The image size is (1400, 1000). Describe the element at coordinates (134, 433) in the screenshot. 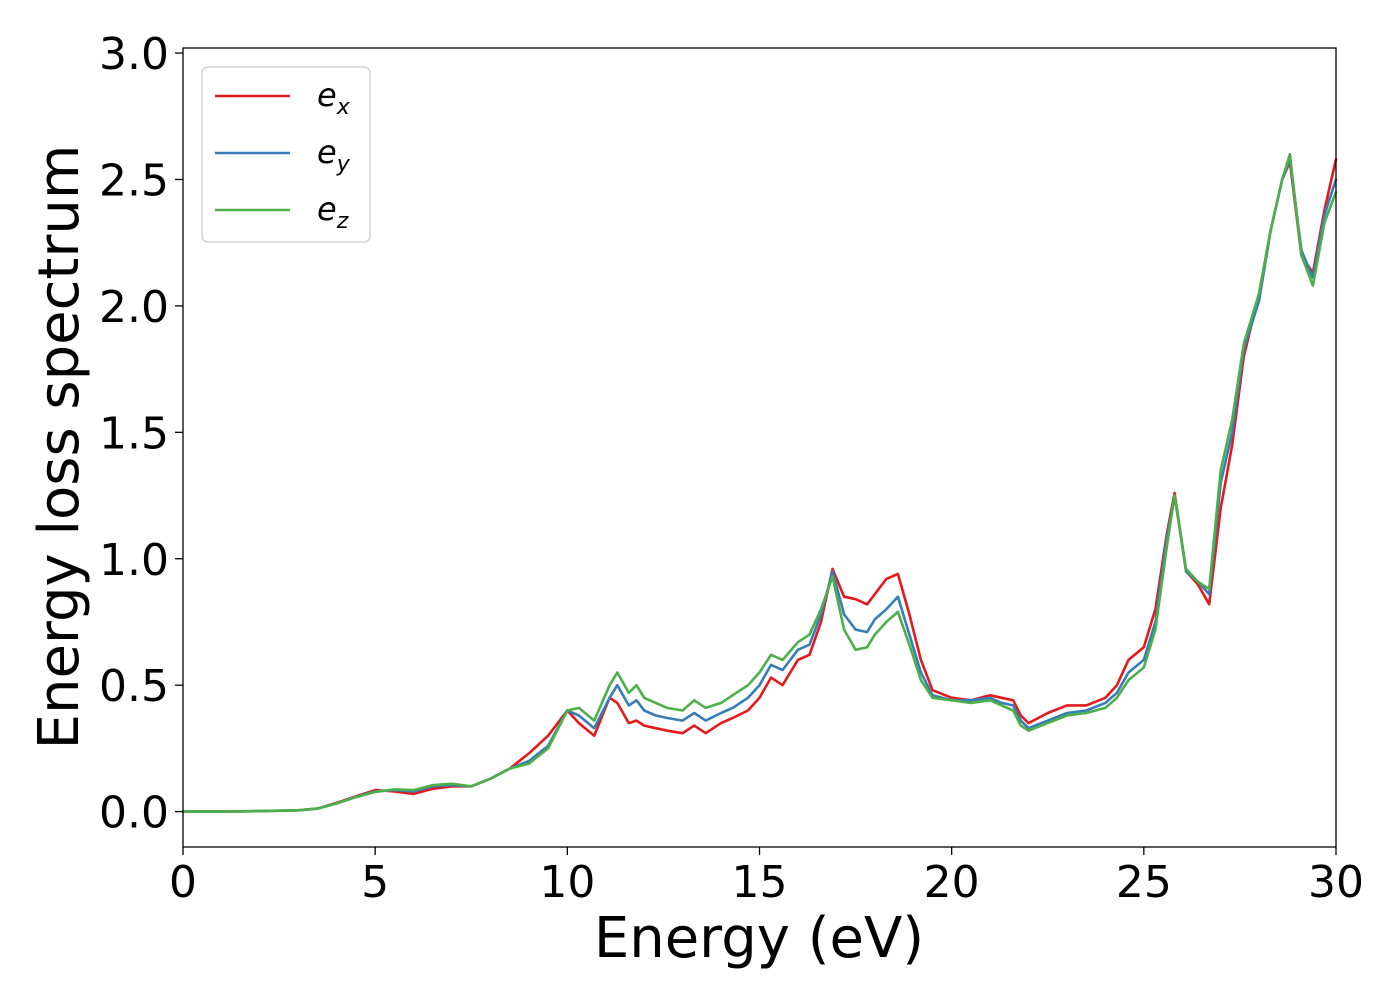

I see `y-tick-label: 1.5` at that location.